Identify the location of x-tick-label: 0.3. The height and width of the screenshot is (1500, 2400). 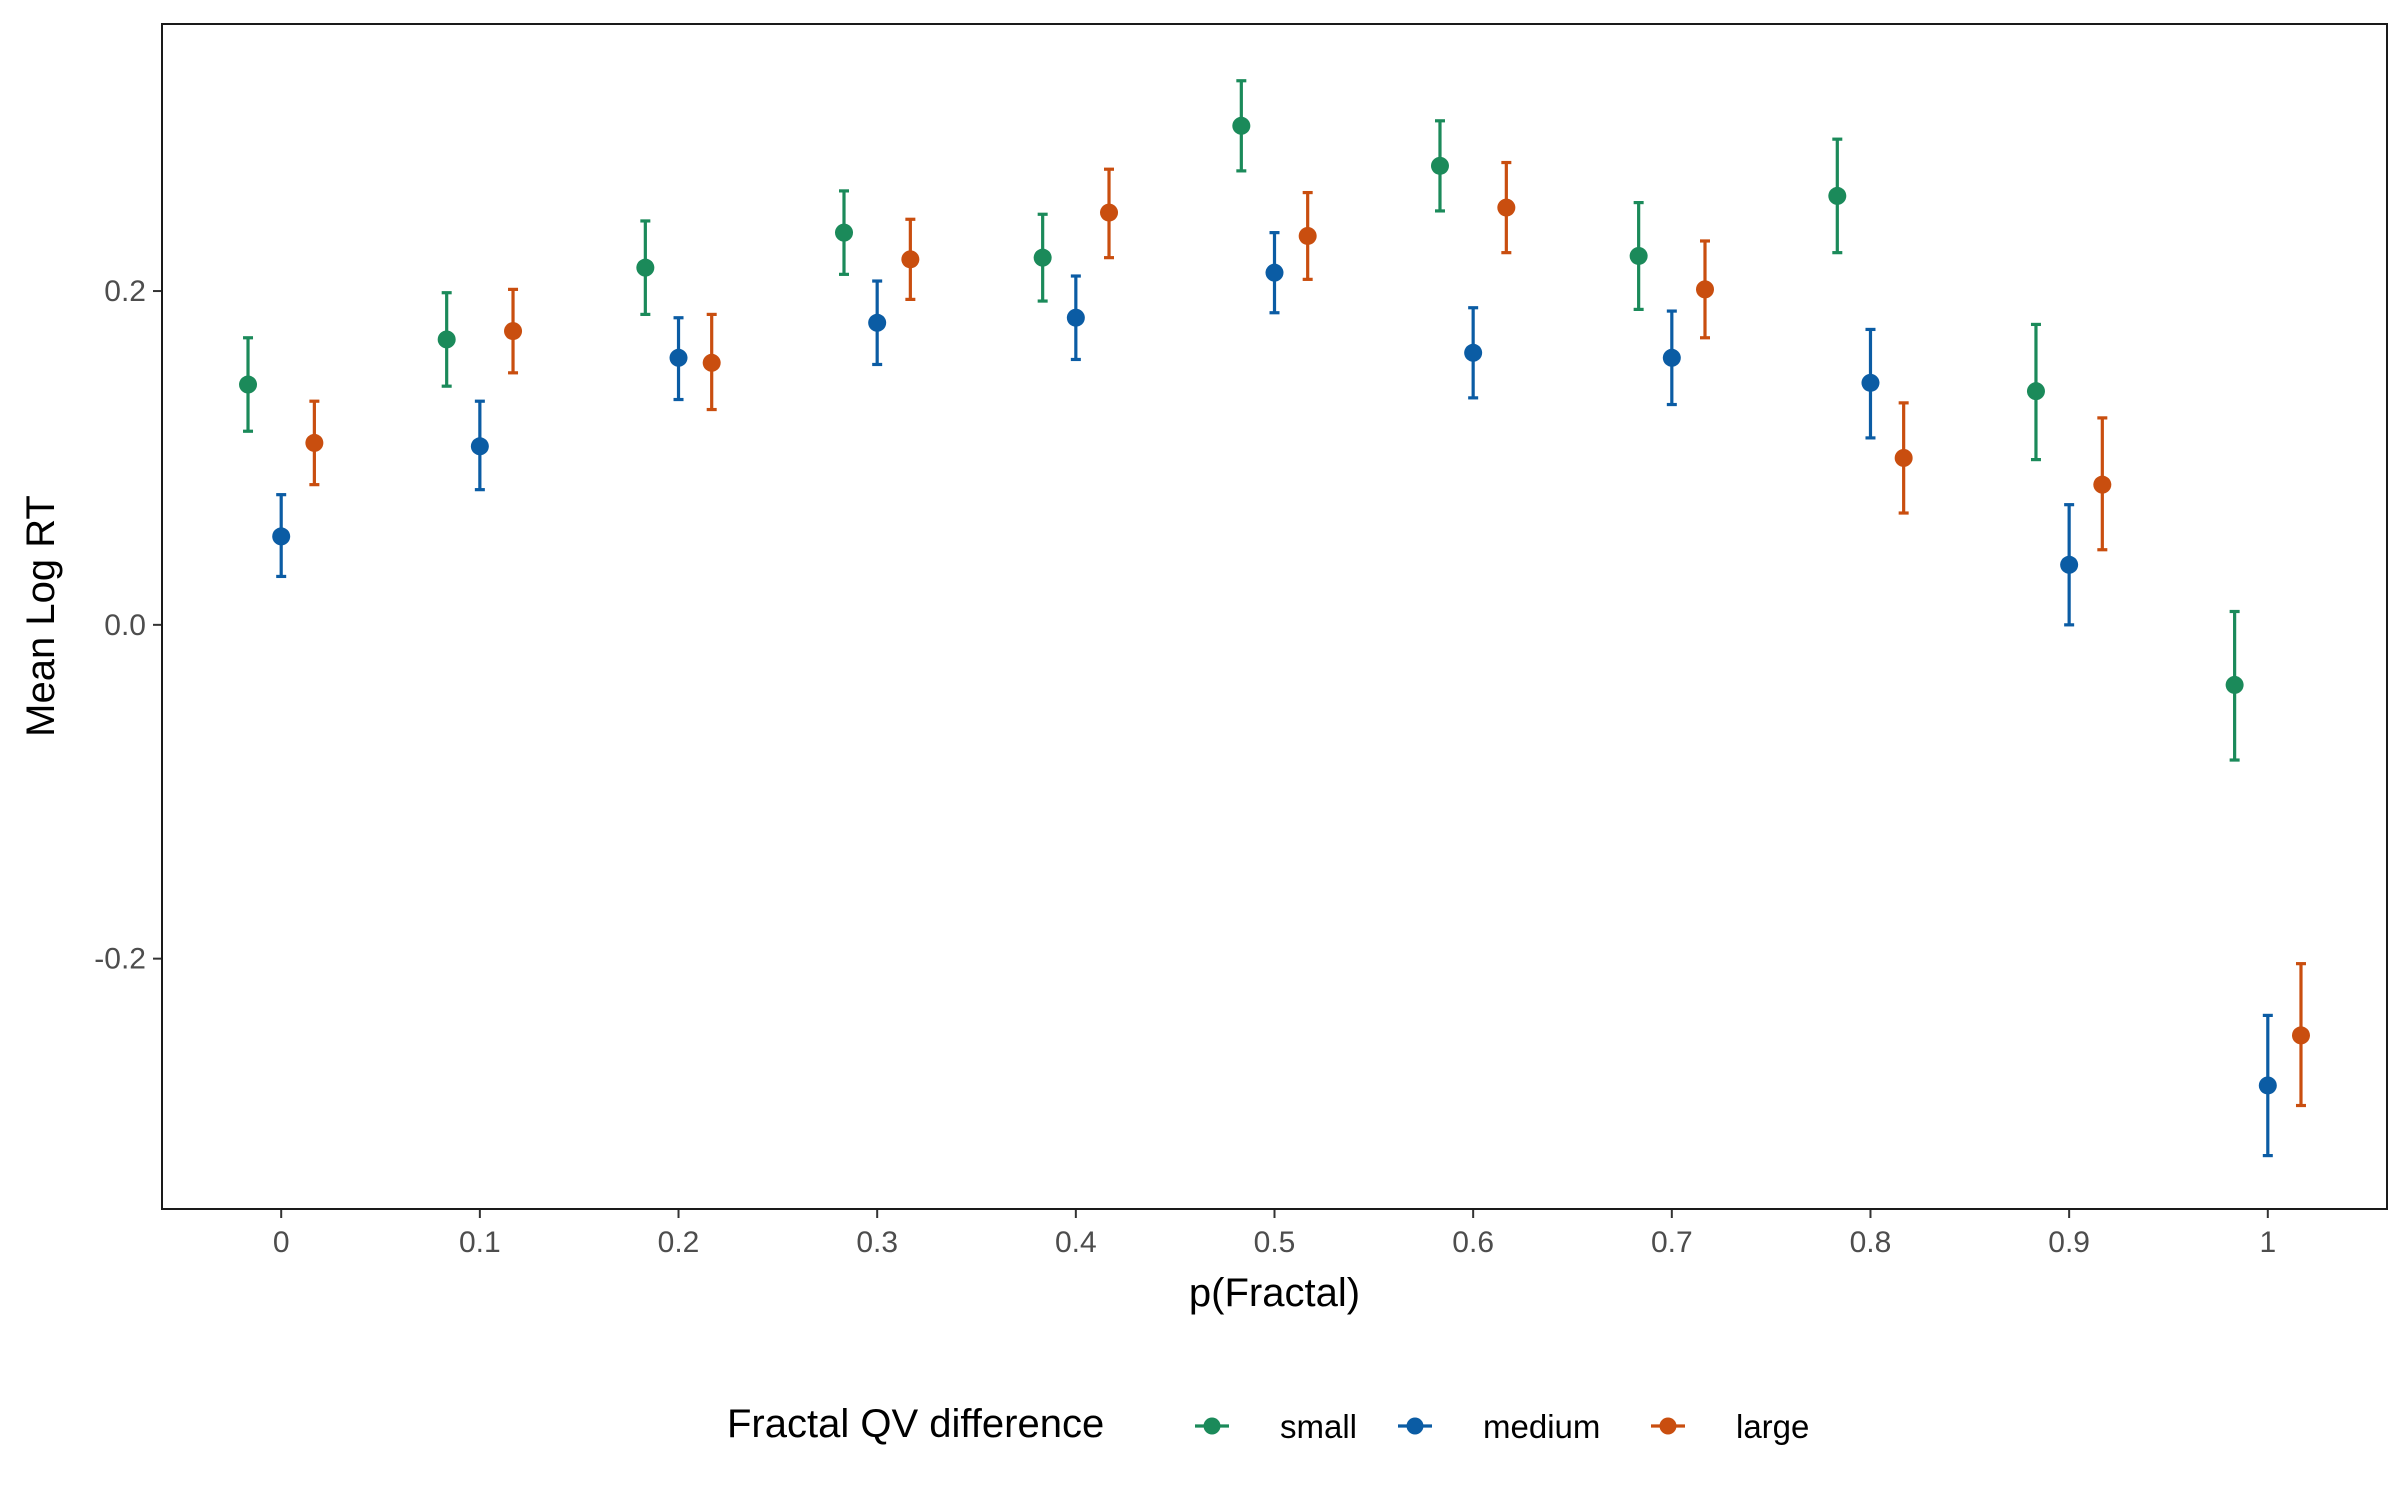
(877, 1242).